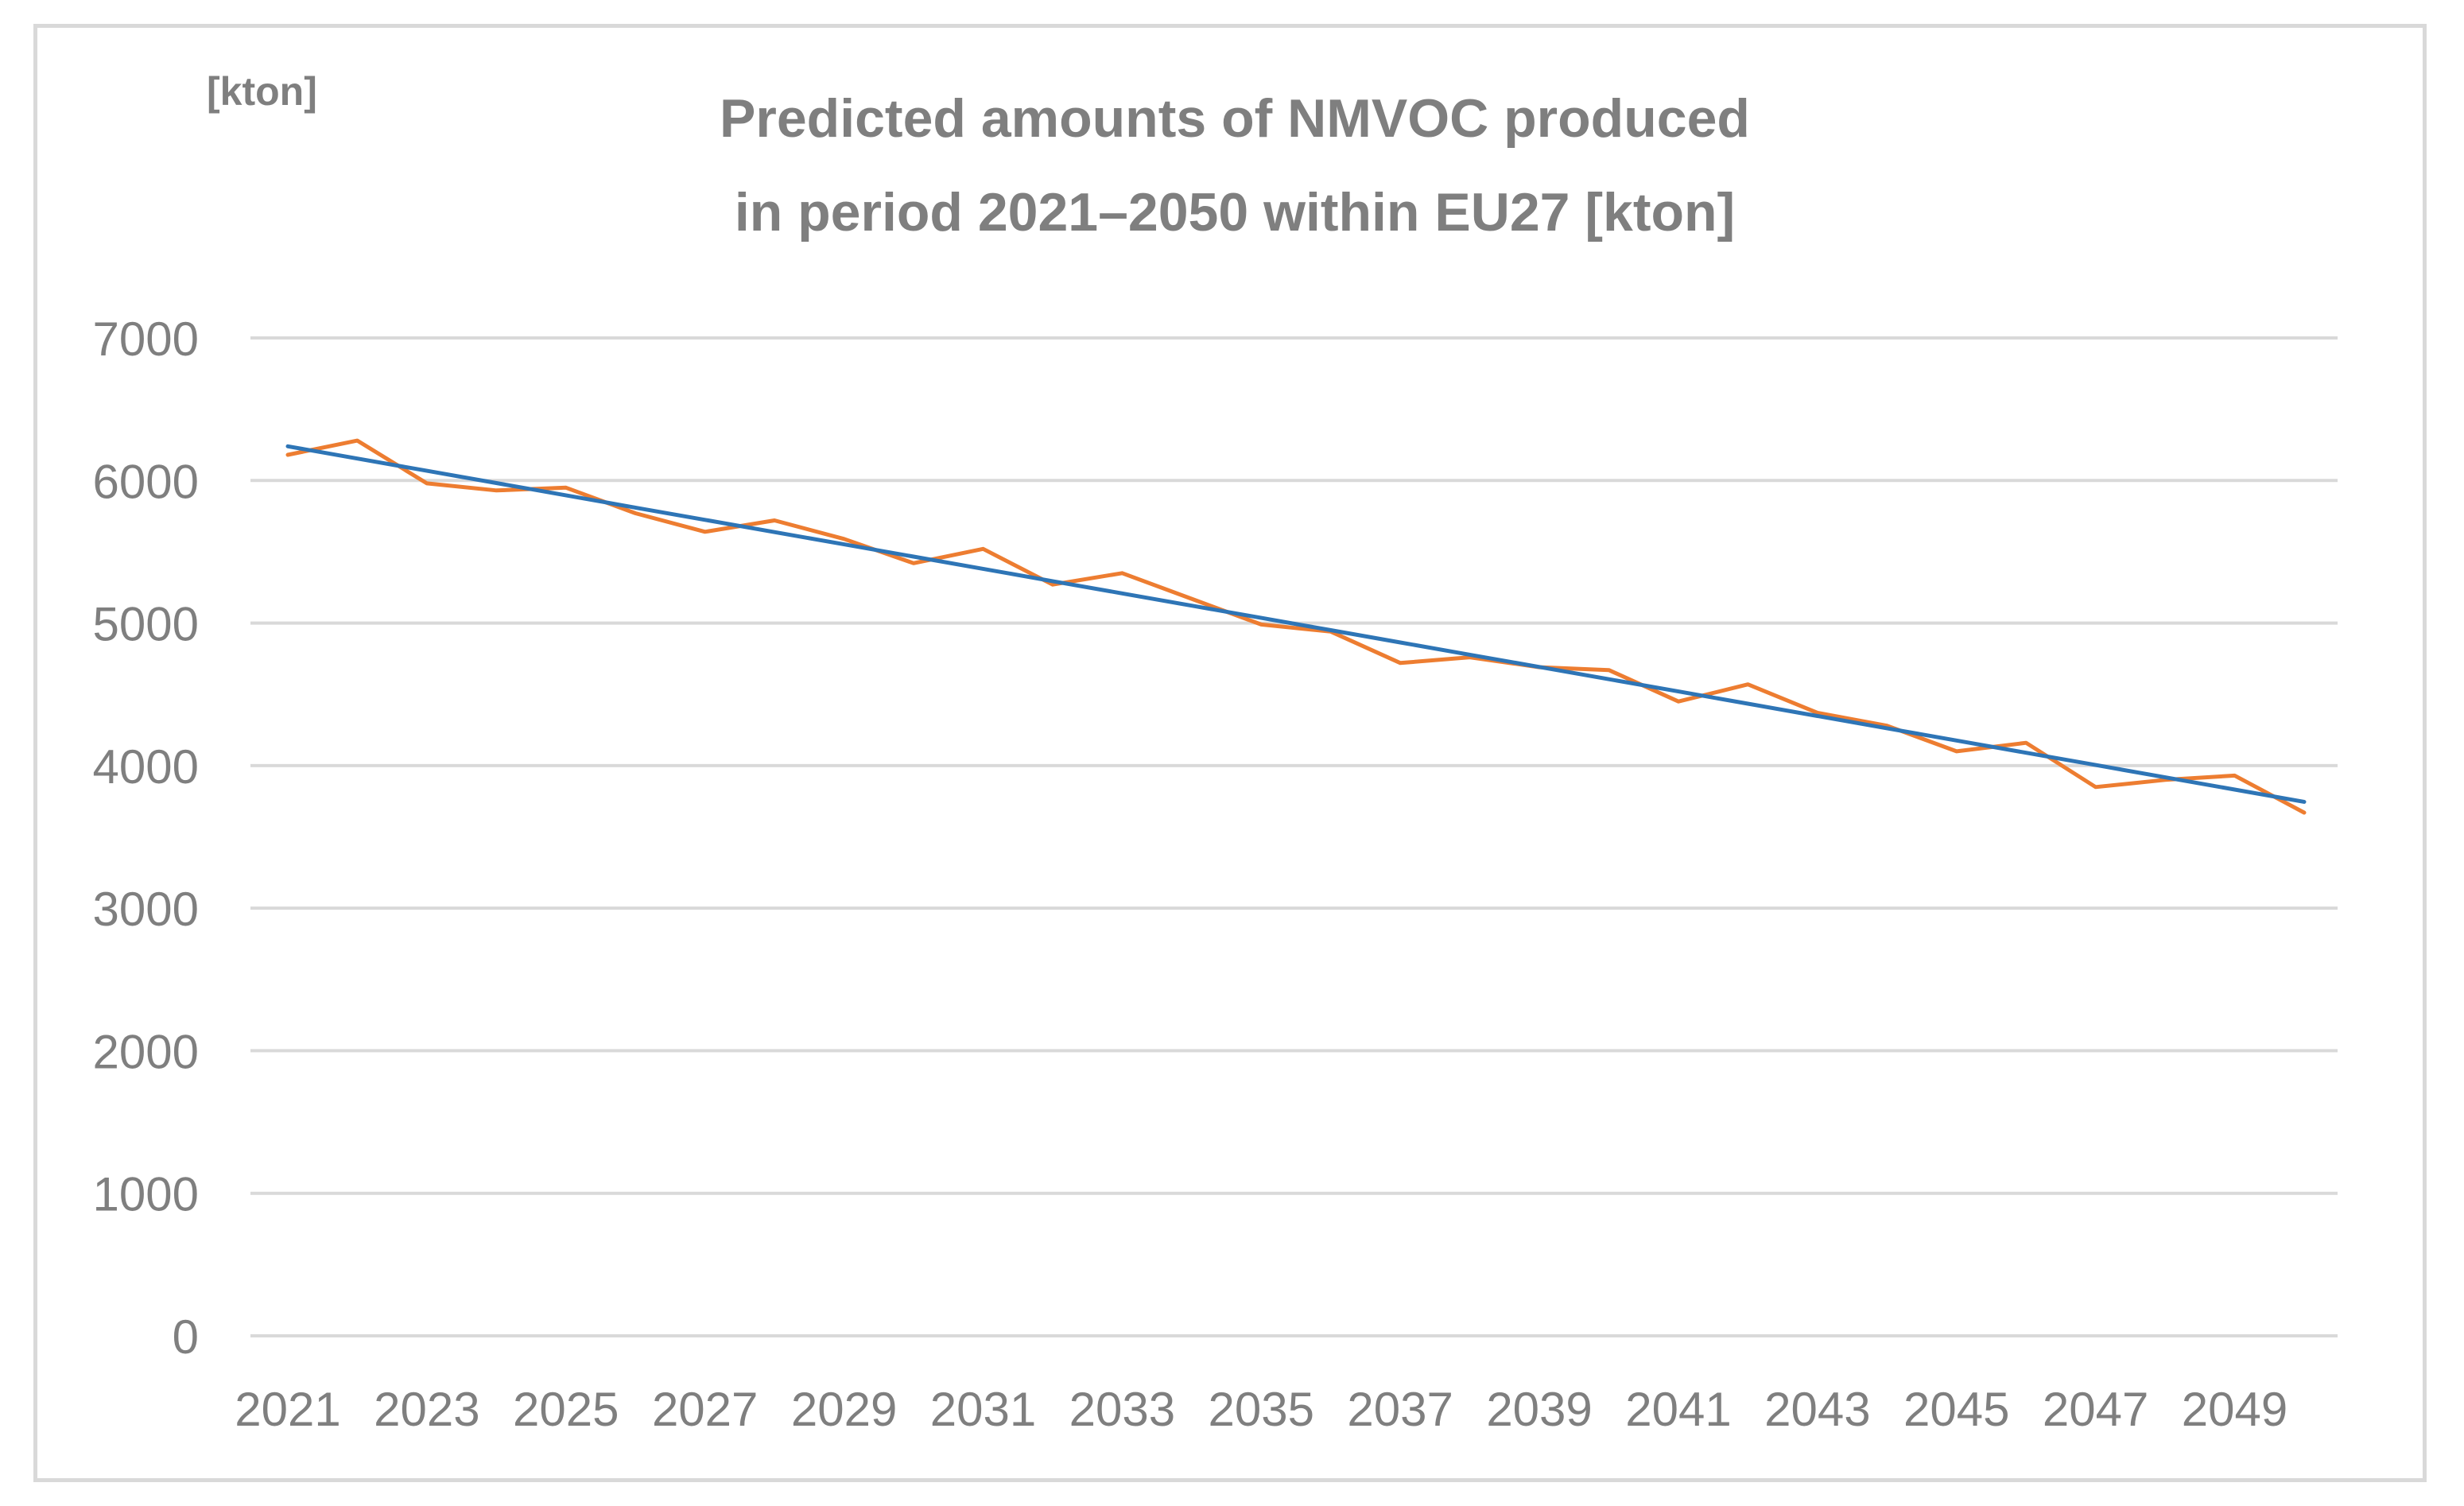 The height and width of the screenshot is (1506, 2464). I want to click on x-tick-label: 2041, so click(1678, 1409).